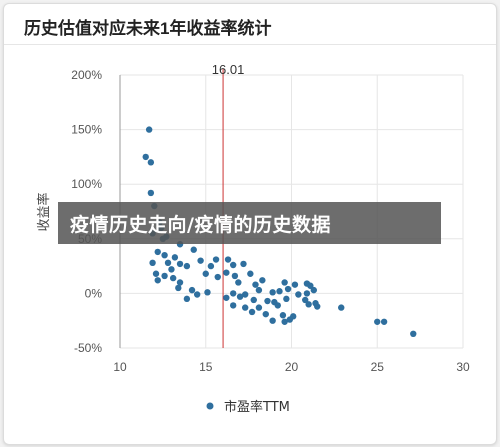 The height and width of the screenshot is (447, 500). I want to click on title-divider, so click(250, 44).